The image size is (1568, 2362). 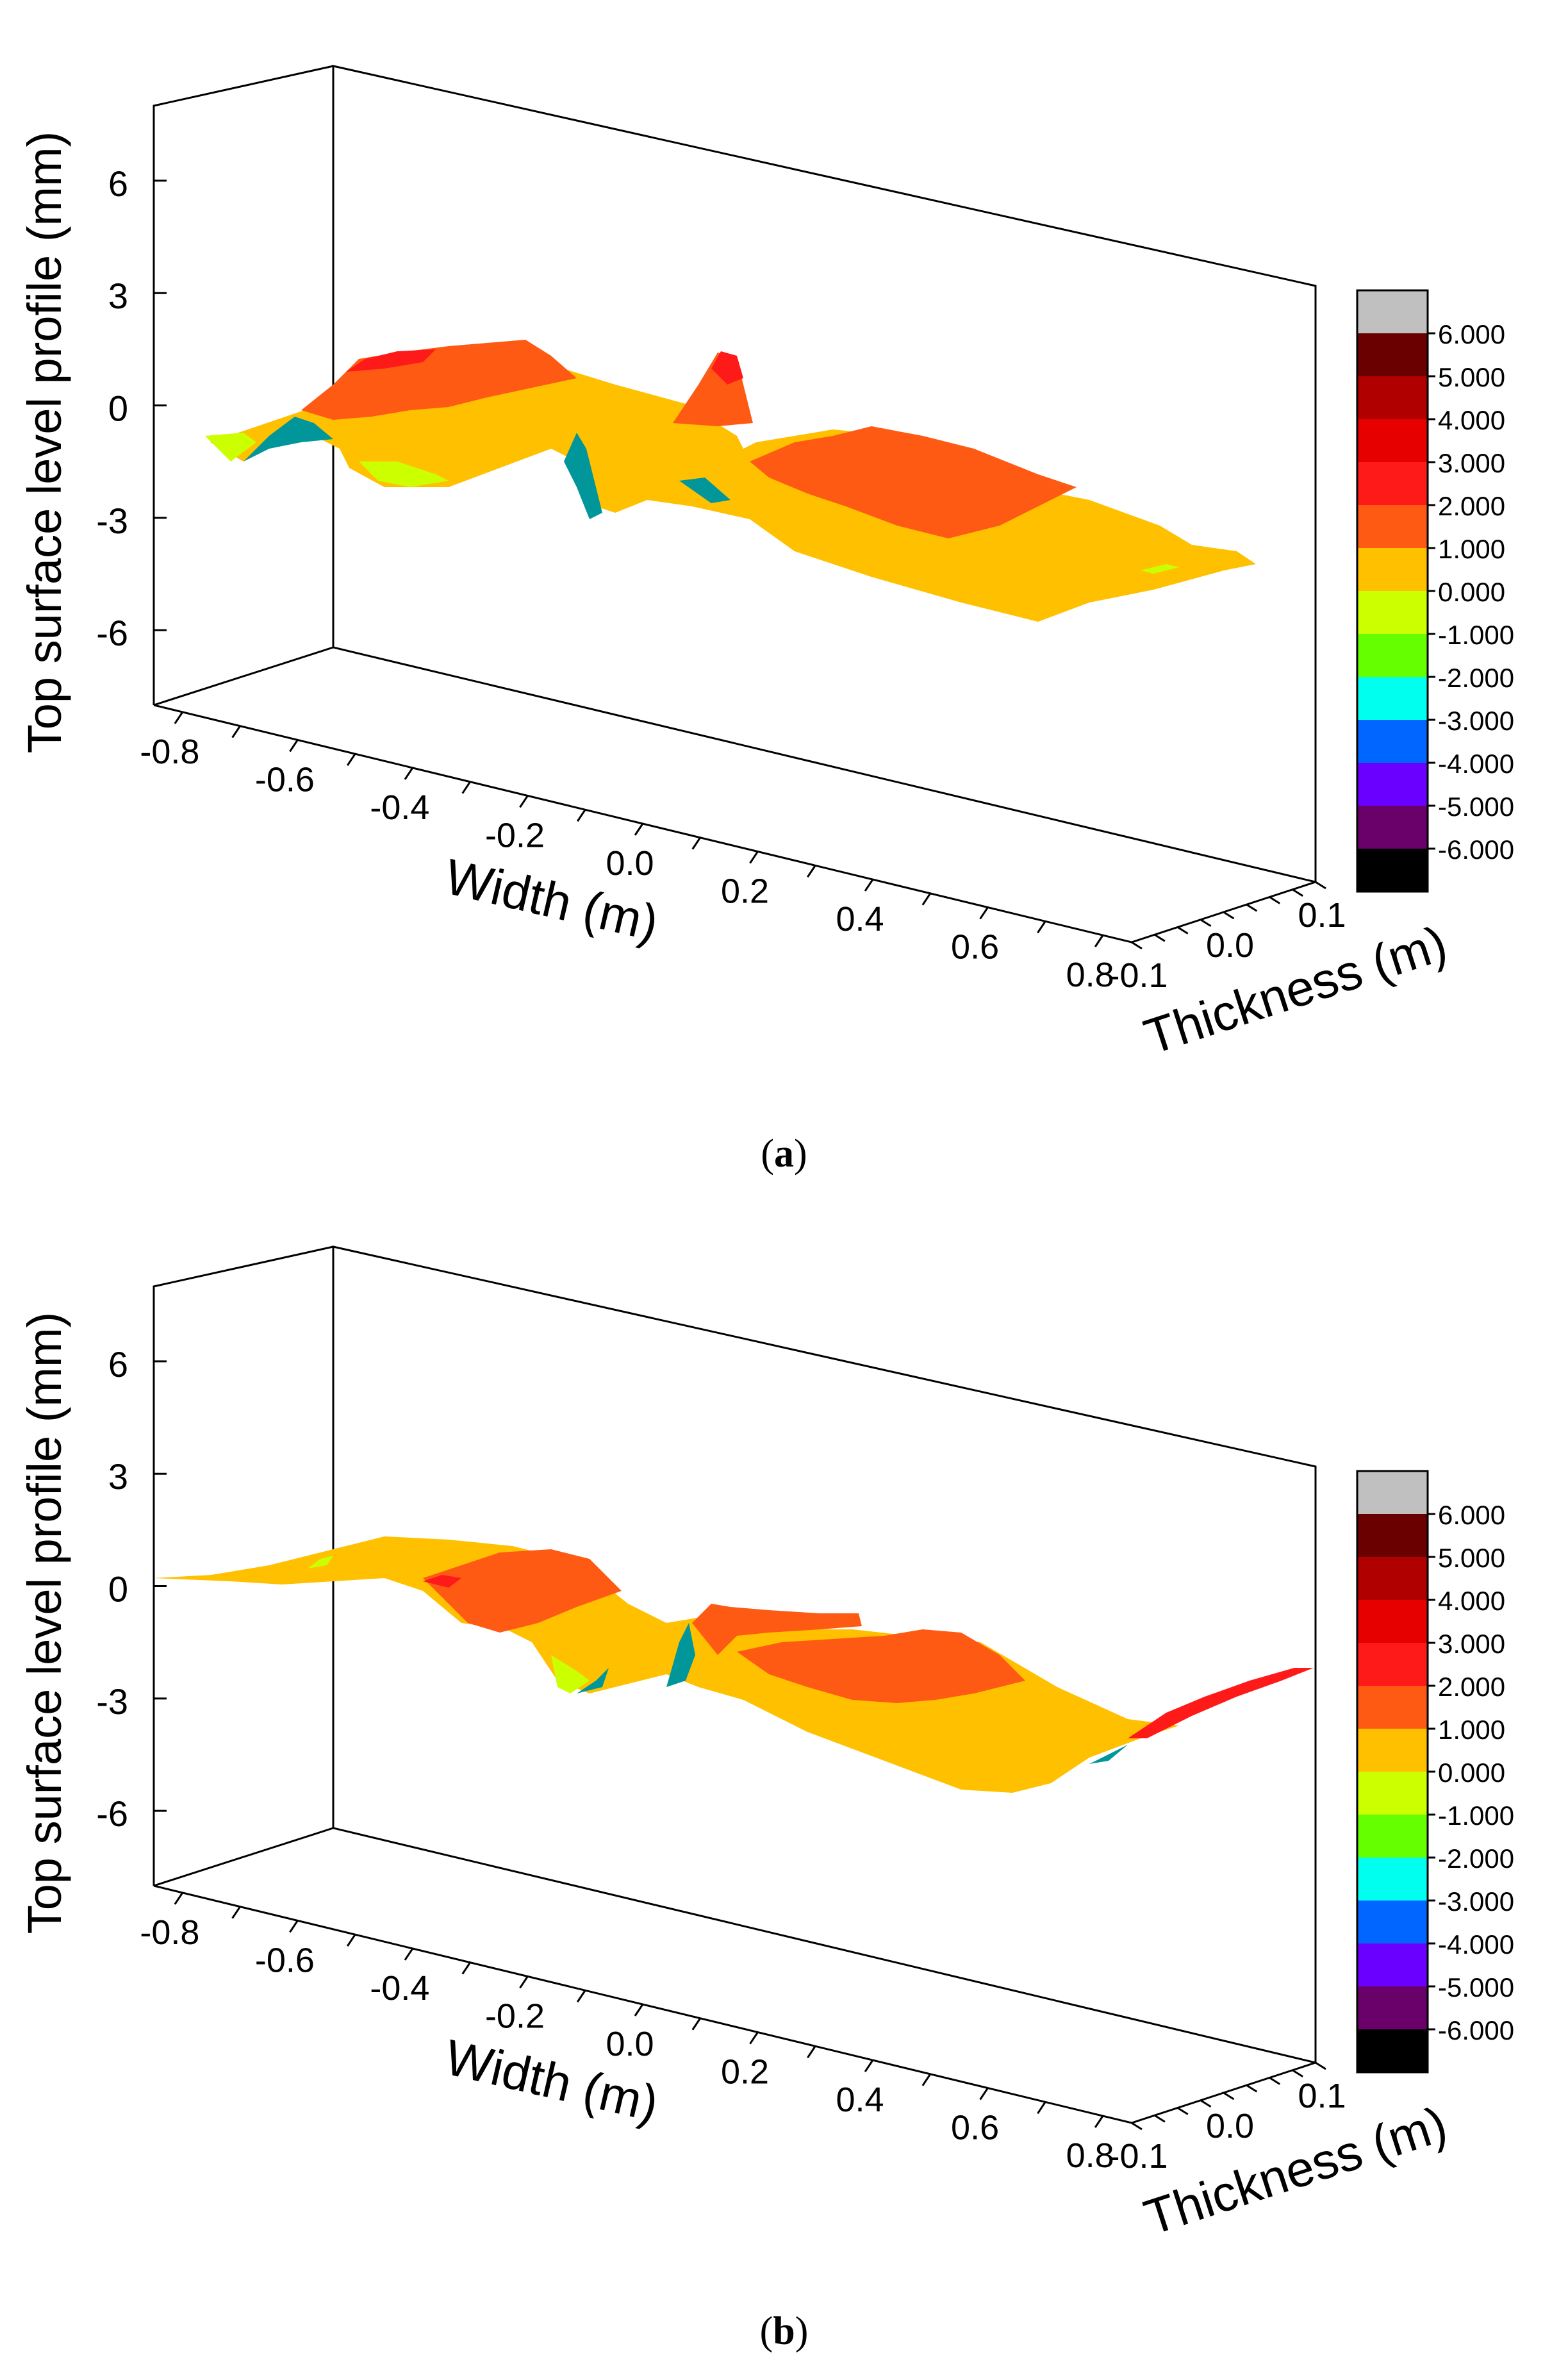 I want to click on x-tick-label: 0.8, so click(x=1090, y=2155).